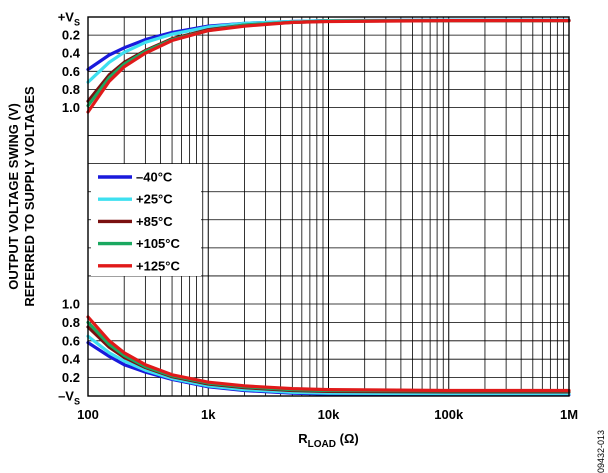  I want to click on y-tick-label: +VS, so click(69, 19).